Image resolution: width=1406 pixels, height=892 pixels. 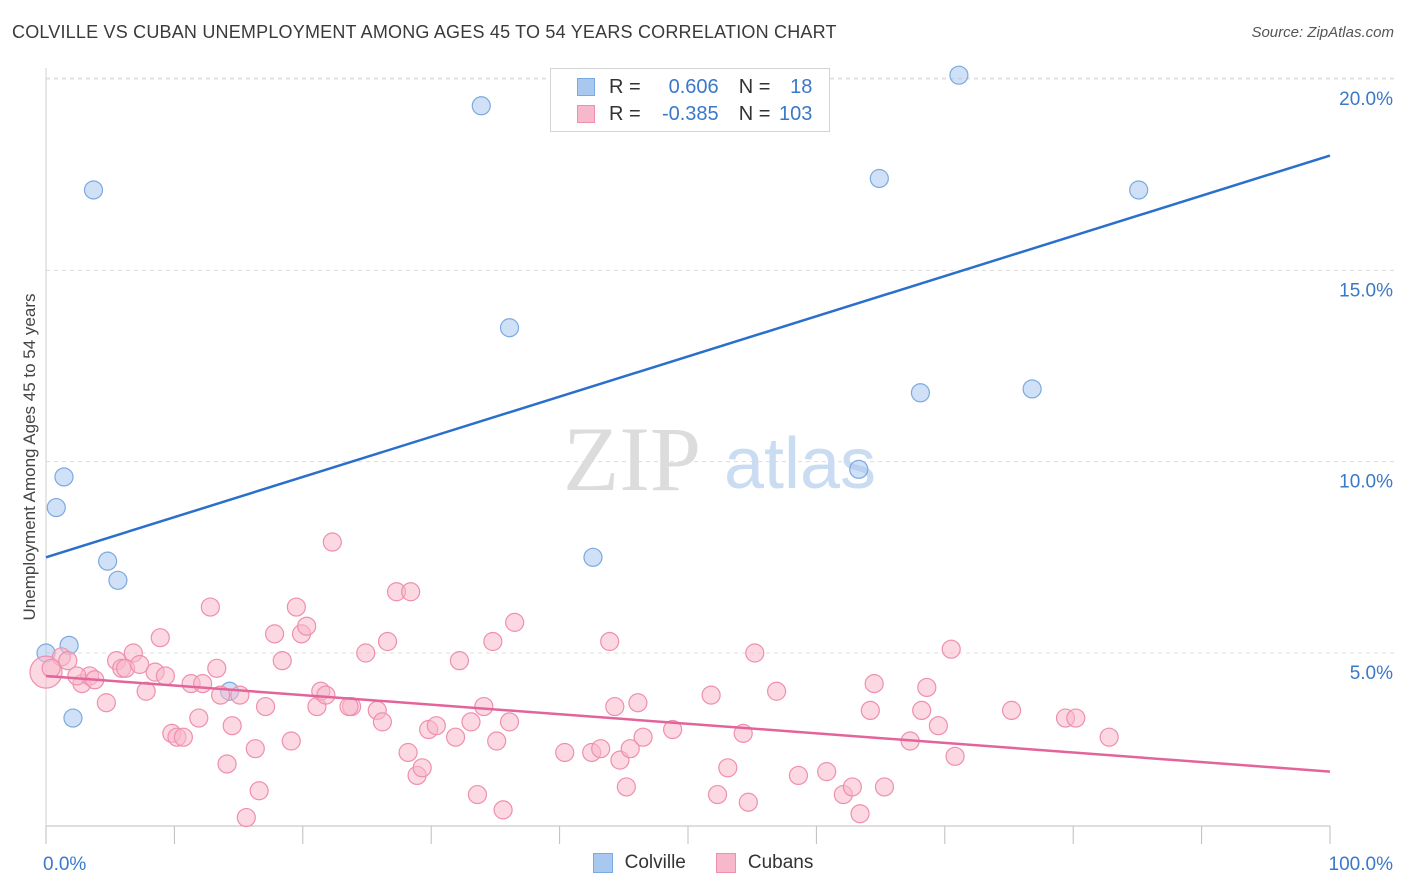 What do you see at coordinates (703, 863) in the screenshot?
I see `series-legend: Colville Cubans` at bounding box center [703, 863].